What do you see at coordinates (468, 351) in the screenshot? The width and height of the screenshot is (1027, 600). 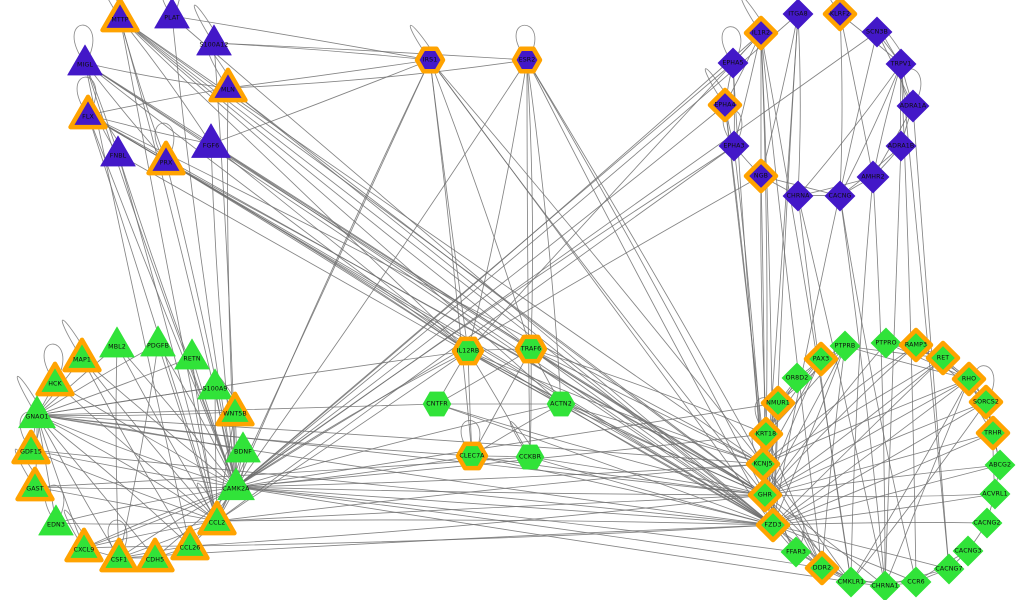 I see `graph-node-il12rb` at bounding box center [468, 351].